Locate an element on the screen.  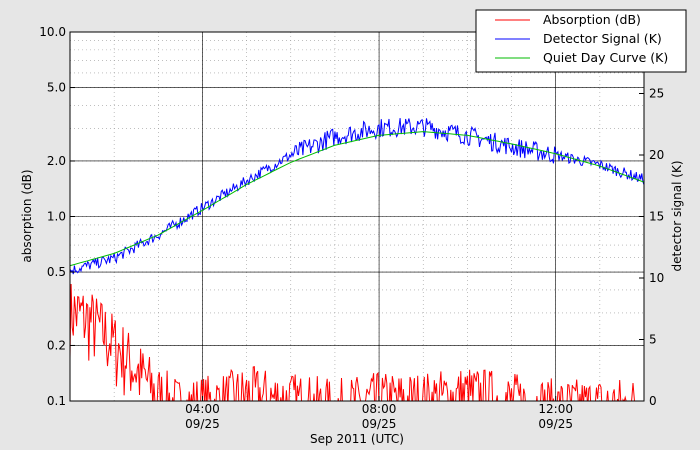
y-left-tick-label: 10.0 is located at coordinates (52, 32).